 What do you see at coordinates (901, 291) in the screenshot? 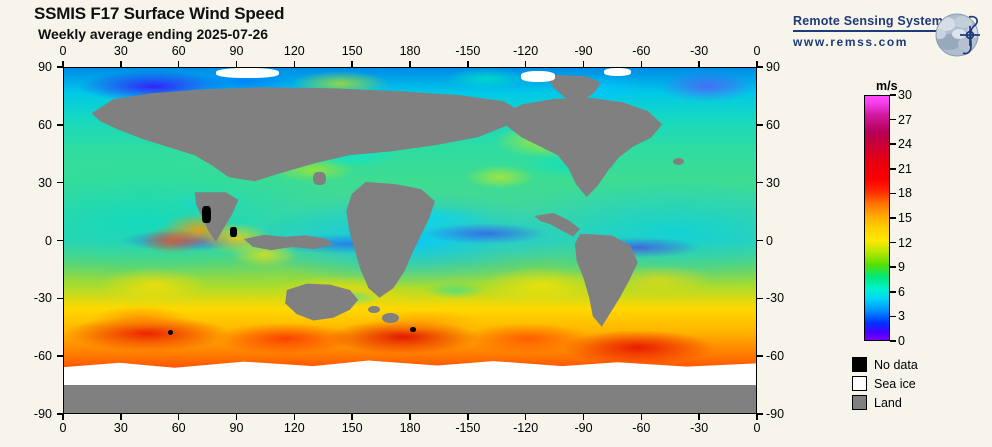
I see `colorbar-tick-label: 6` at bounding box center [901, 291].